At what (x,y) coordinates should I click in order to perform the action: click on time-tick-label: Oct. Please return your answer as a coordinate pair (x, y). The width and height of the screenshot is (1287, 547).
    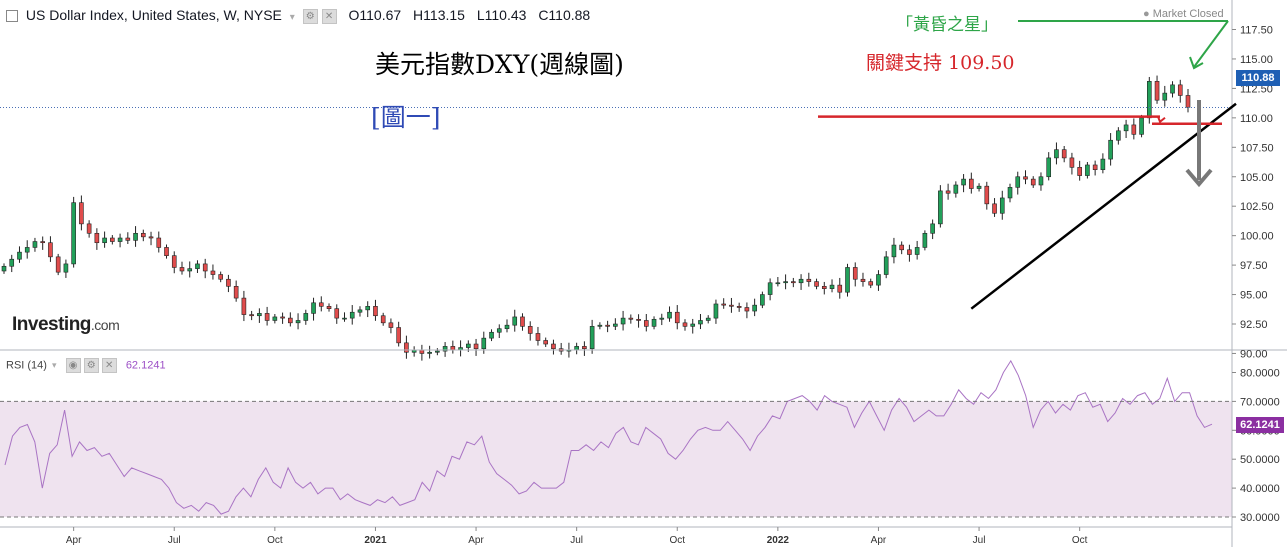
    Looking at the image, I should click on (275, 540).